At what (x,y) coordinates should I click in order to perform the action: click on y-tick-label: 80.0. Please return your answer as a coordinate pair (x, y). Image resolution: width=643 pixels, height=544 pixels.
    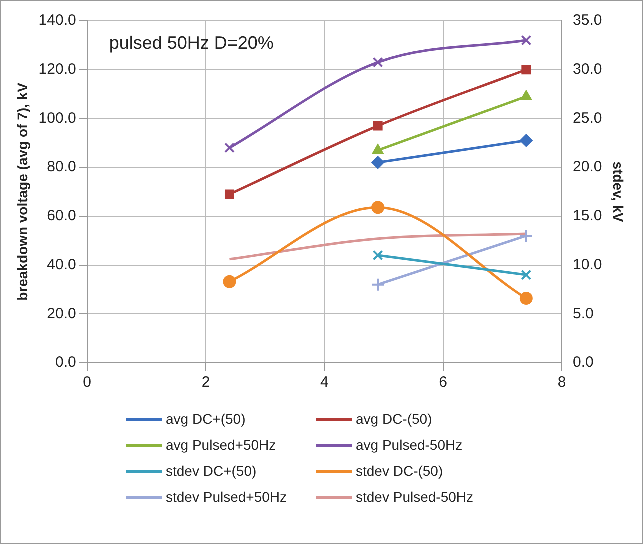
    Looking at the image, I should click on (61, 167).